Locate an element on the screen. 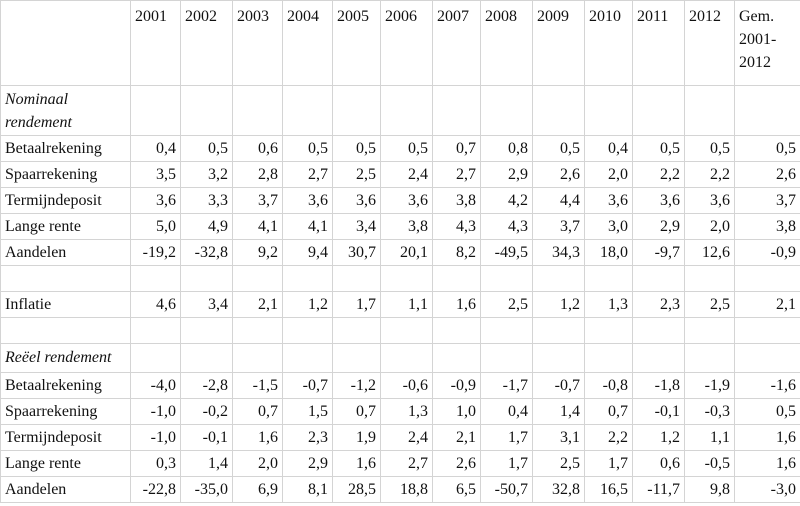 The width and height of the screenshot is (800, 506). value-cell: -32,8 is located at coordinates (206, 252).